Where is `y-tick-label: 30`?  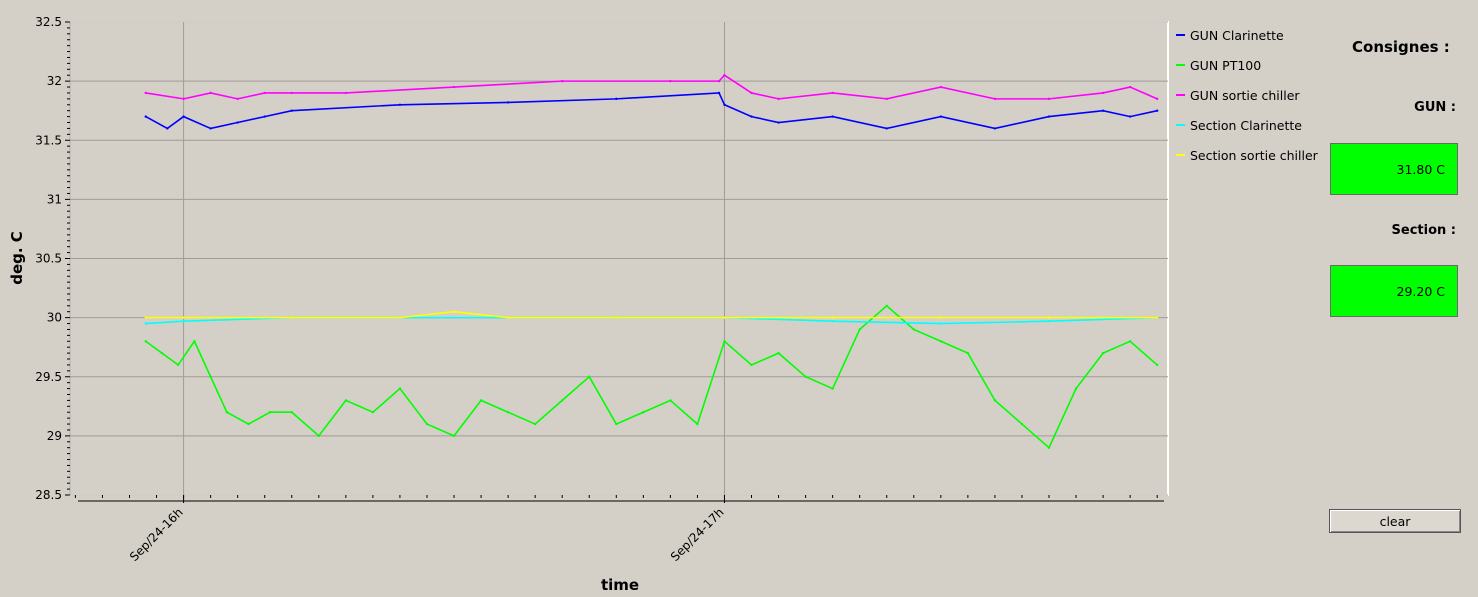
y-tick-label: 30 is located at coordinates (54, 318).